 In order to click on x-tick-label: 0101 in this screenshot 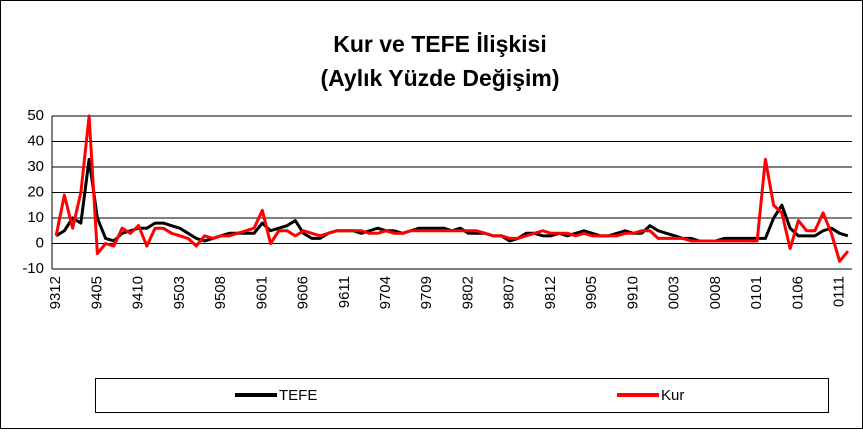, I will do `click(756, 292)`.